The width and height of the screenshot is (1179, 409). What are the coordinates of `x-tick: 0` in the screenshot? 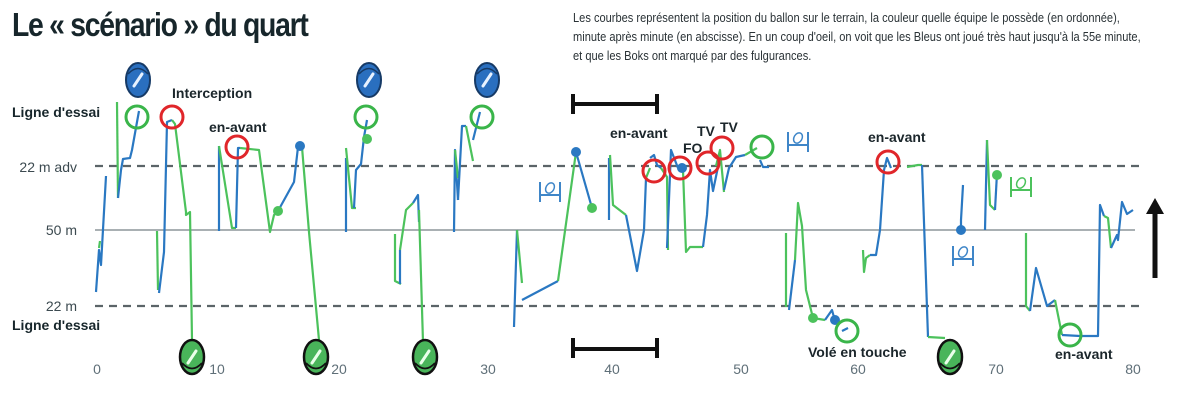 It's located at (97, 369).